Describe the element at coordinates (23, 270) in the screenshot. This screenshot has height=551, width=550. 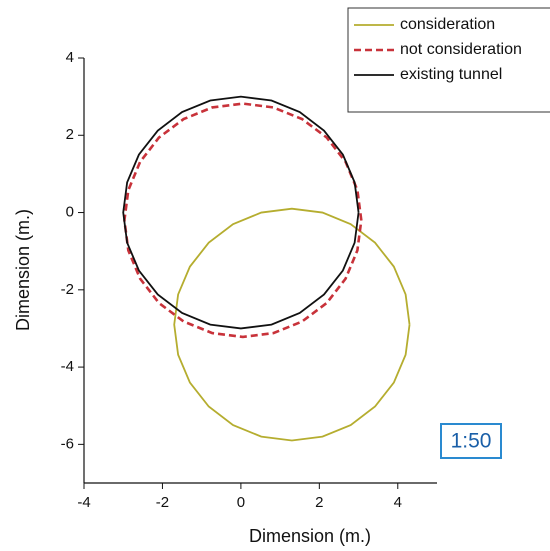
I see `y-axis-label: Dimension (m.)` at that location.